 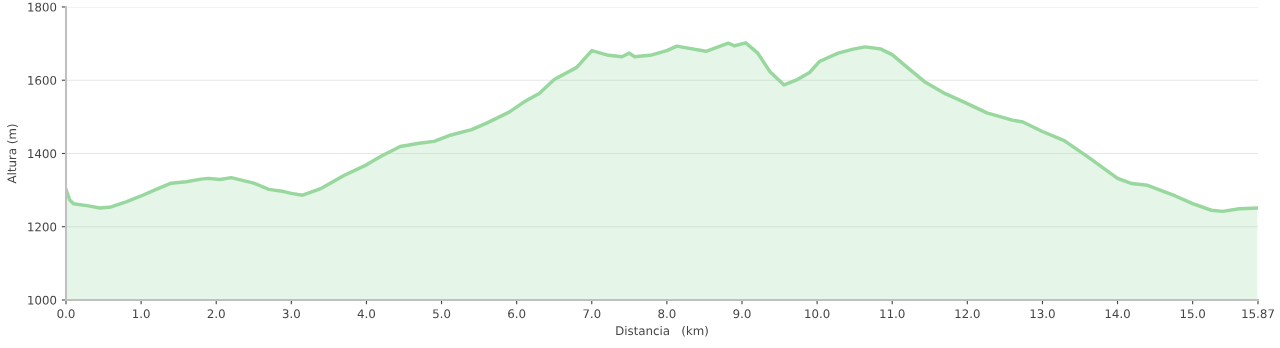 What do you see at coordinates (892, 314) in the screenshot?
I see `x-tick-label: 11.0` at bounding box center [892, 314].